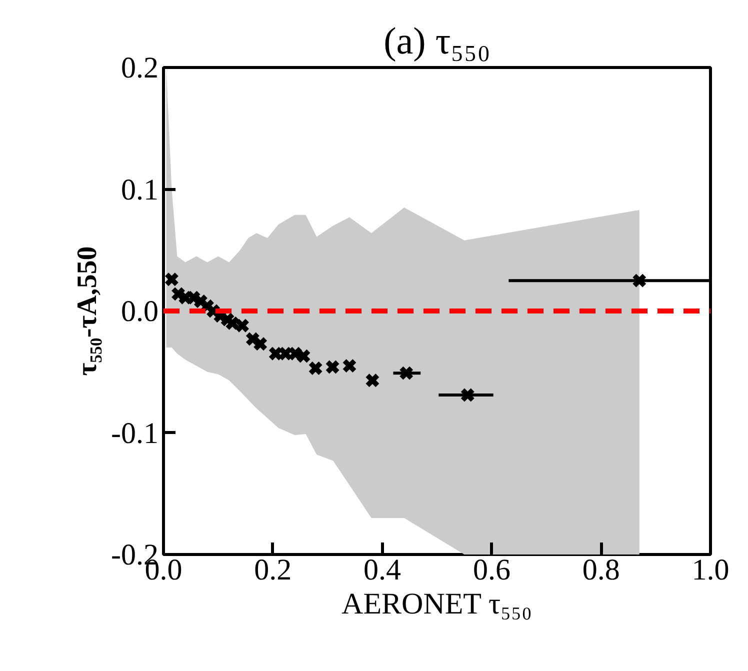  What do you see at coordinates (491, 570) in the screenshot?
I see `x-tick-label: 0.6` at bounding box center [491, 570].